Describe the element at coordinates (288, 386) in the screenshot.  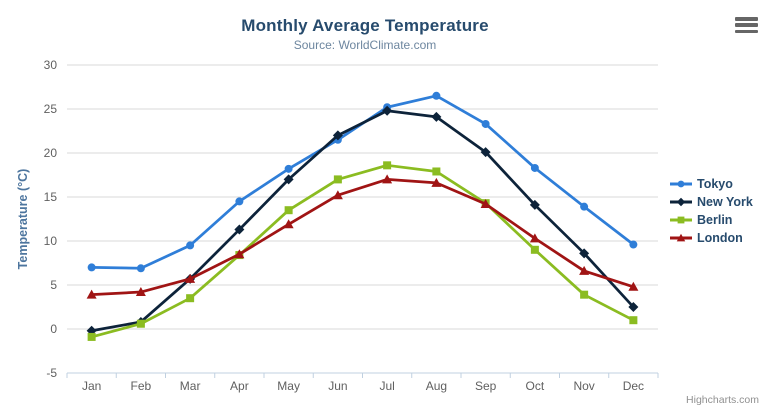
I see `x-tick-label: May` at that location.